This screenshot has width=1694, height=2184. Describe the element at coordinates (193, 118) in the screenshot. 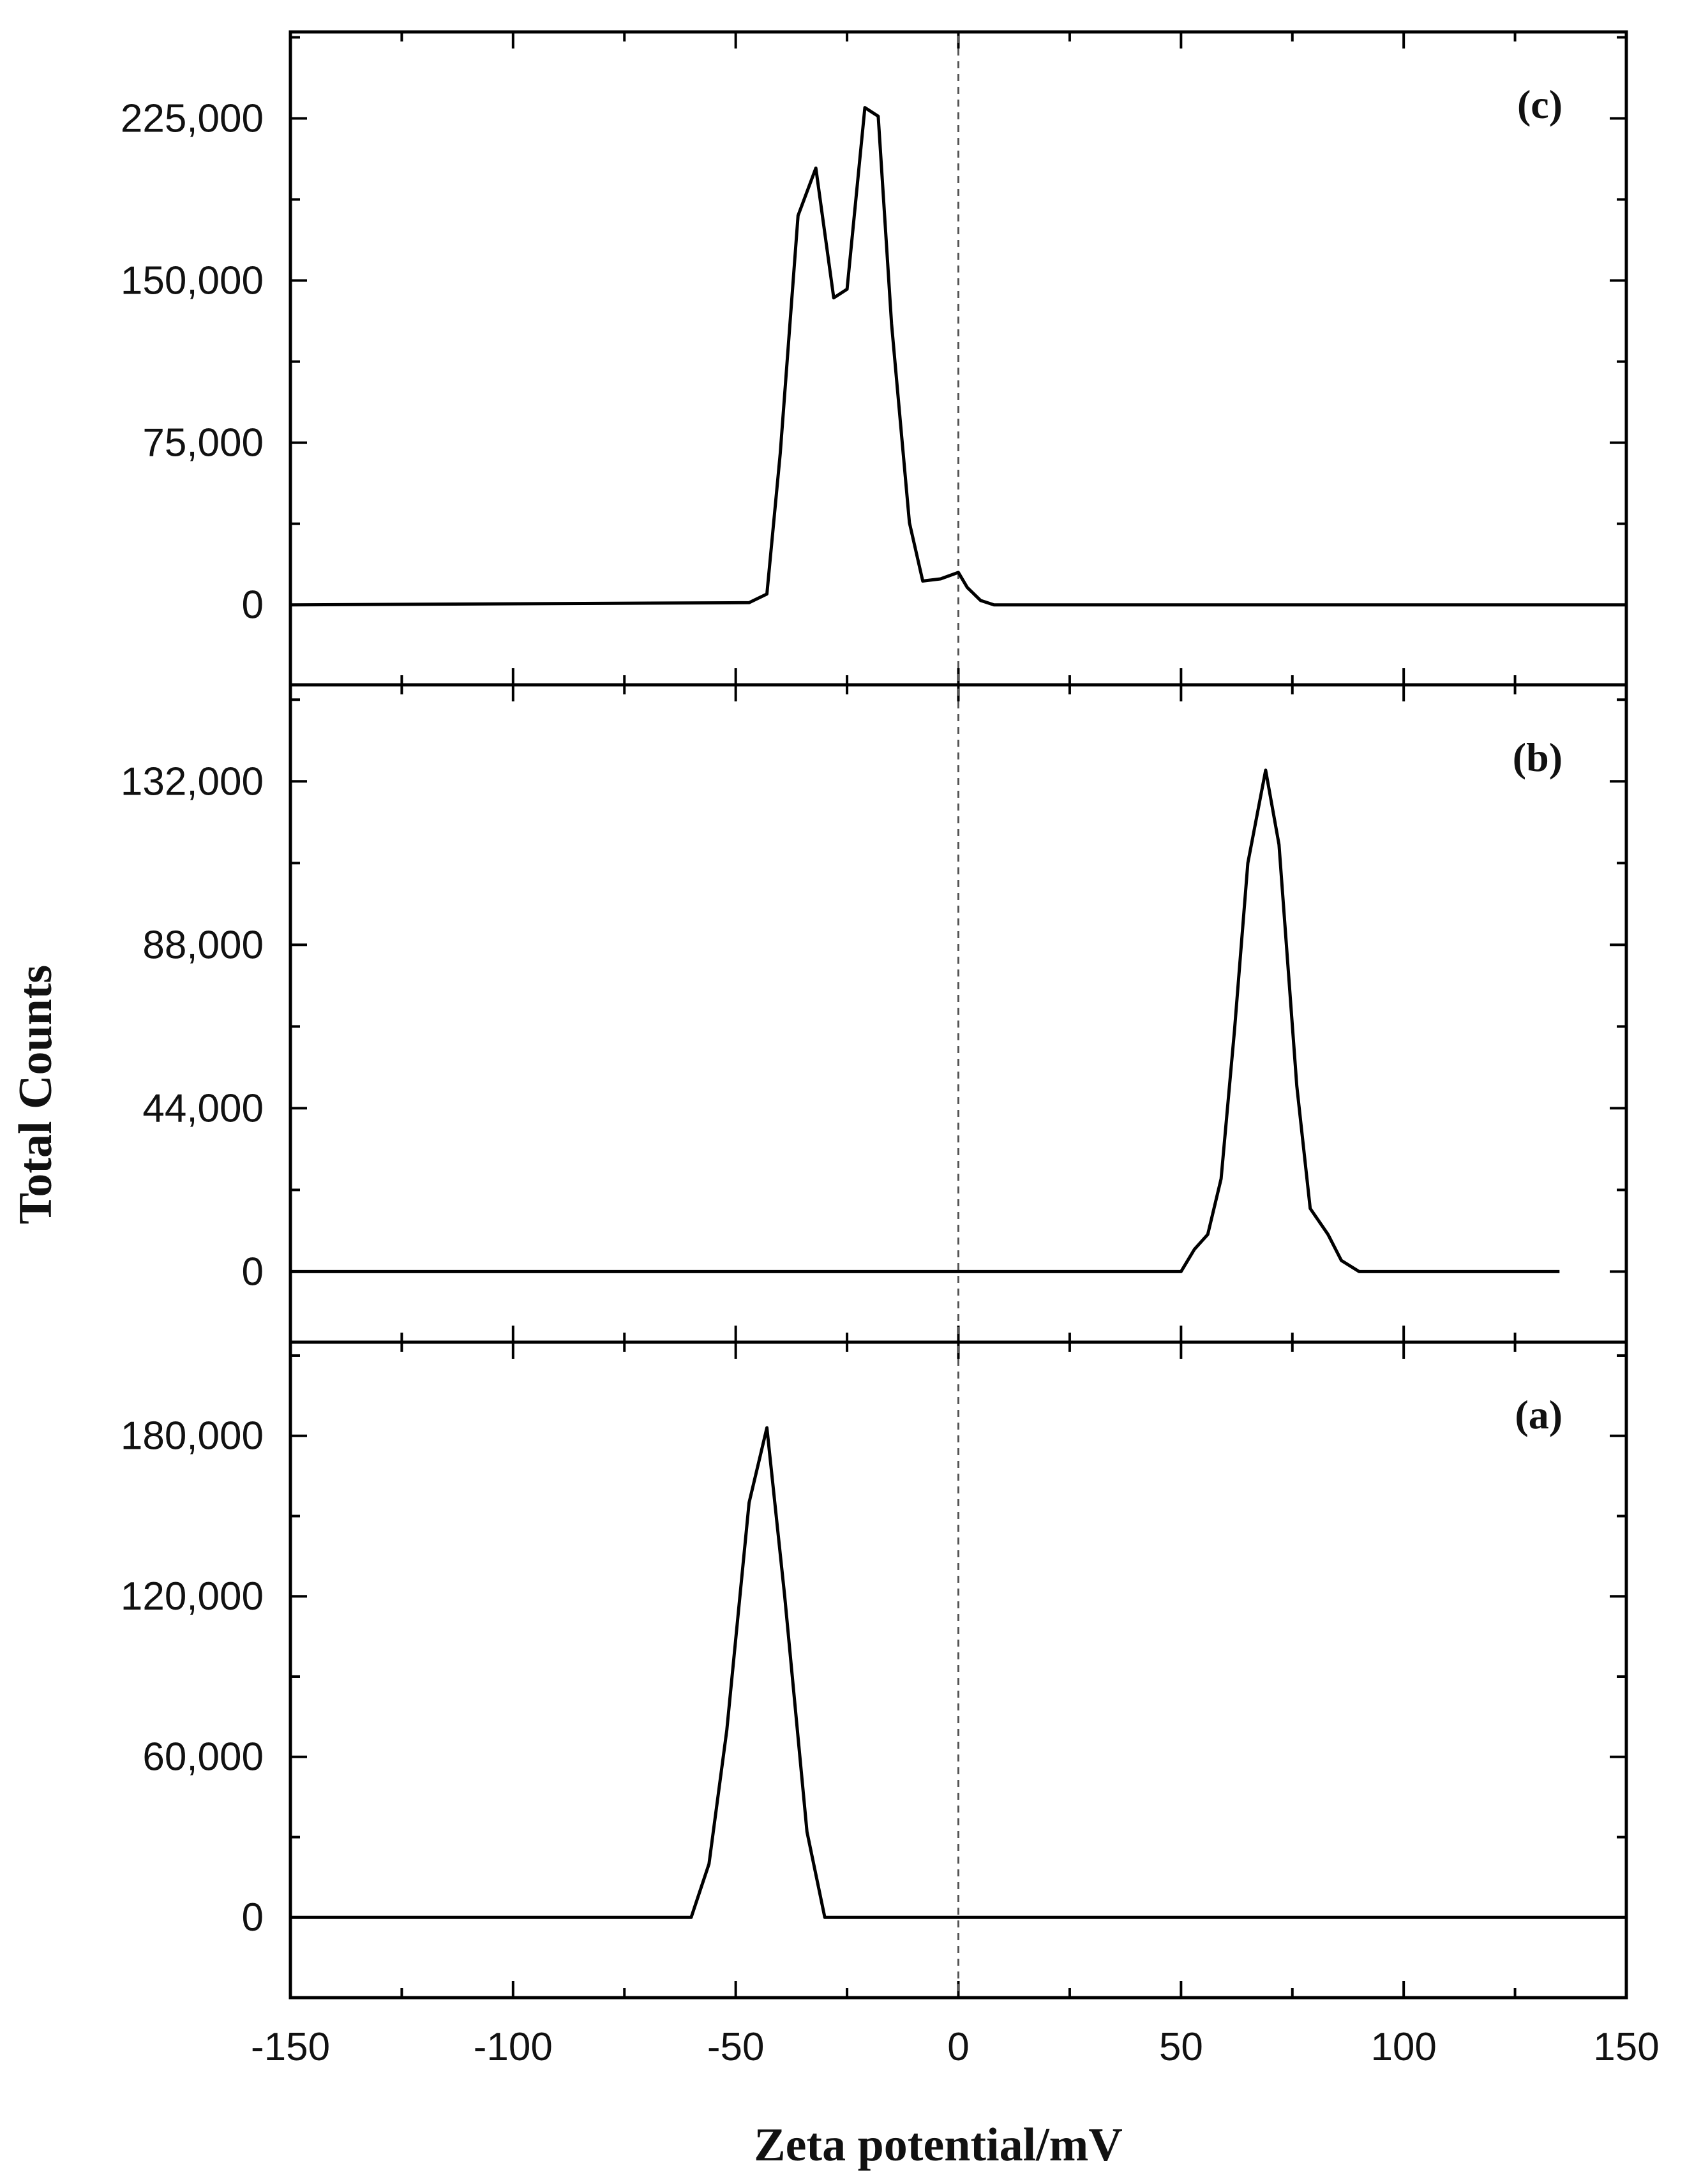

I see `y-tick-label: 225,000` at that location.